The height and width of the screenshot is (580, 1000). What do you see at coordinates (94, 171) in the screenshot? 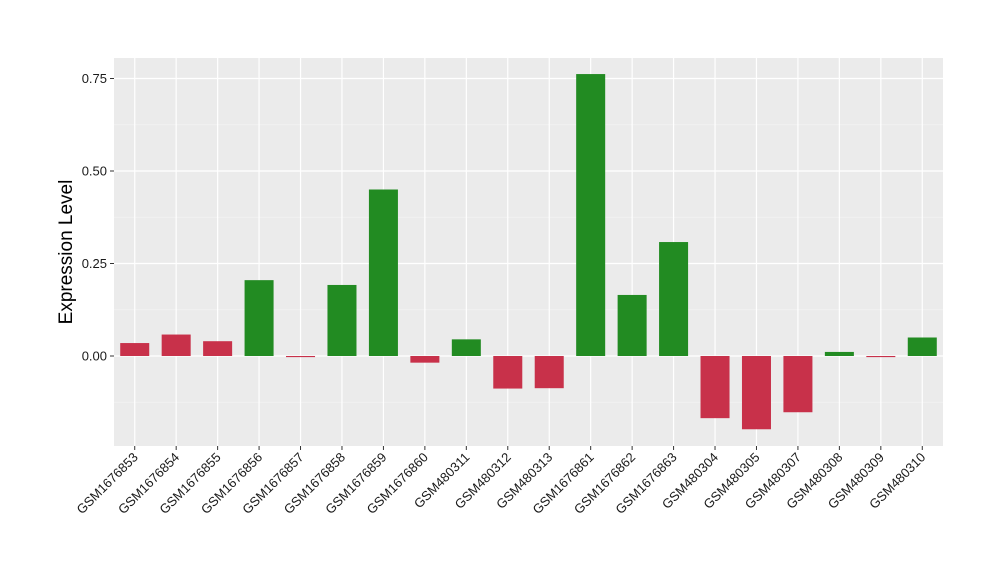
I see `y-tick-label: 0.50` at bounding box center [94, 171].